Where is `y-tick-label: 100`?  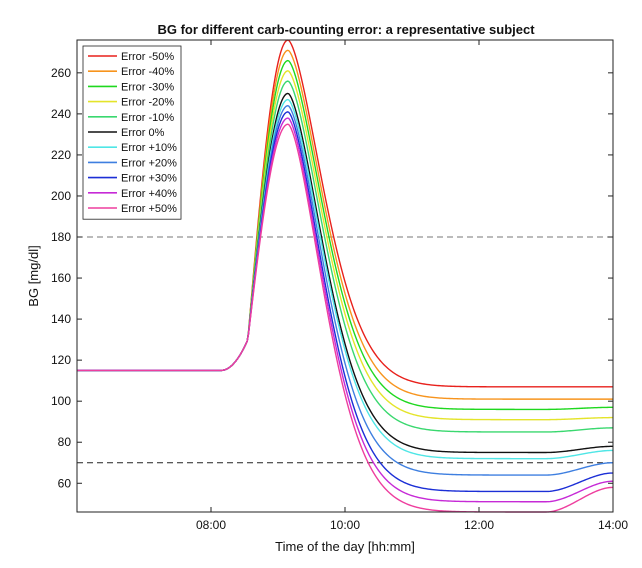 y-tick-label: 100 is located at coordinates (61, 401).